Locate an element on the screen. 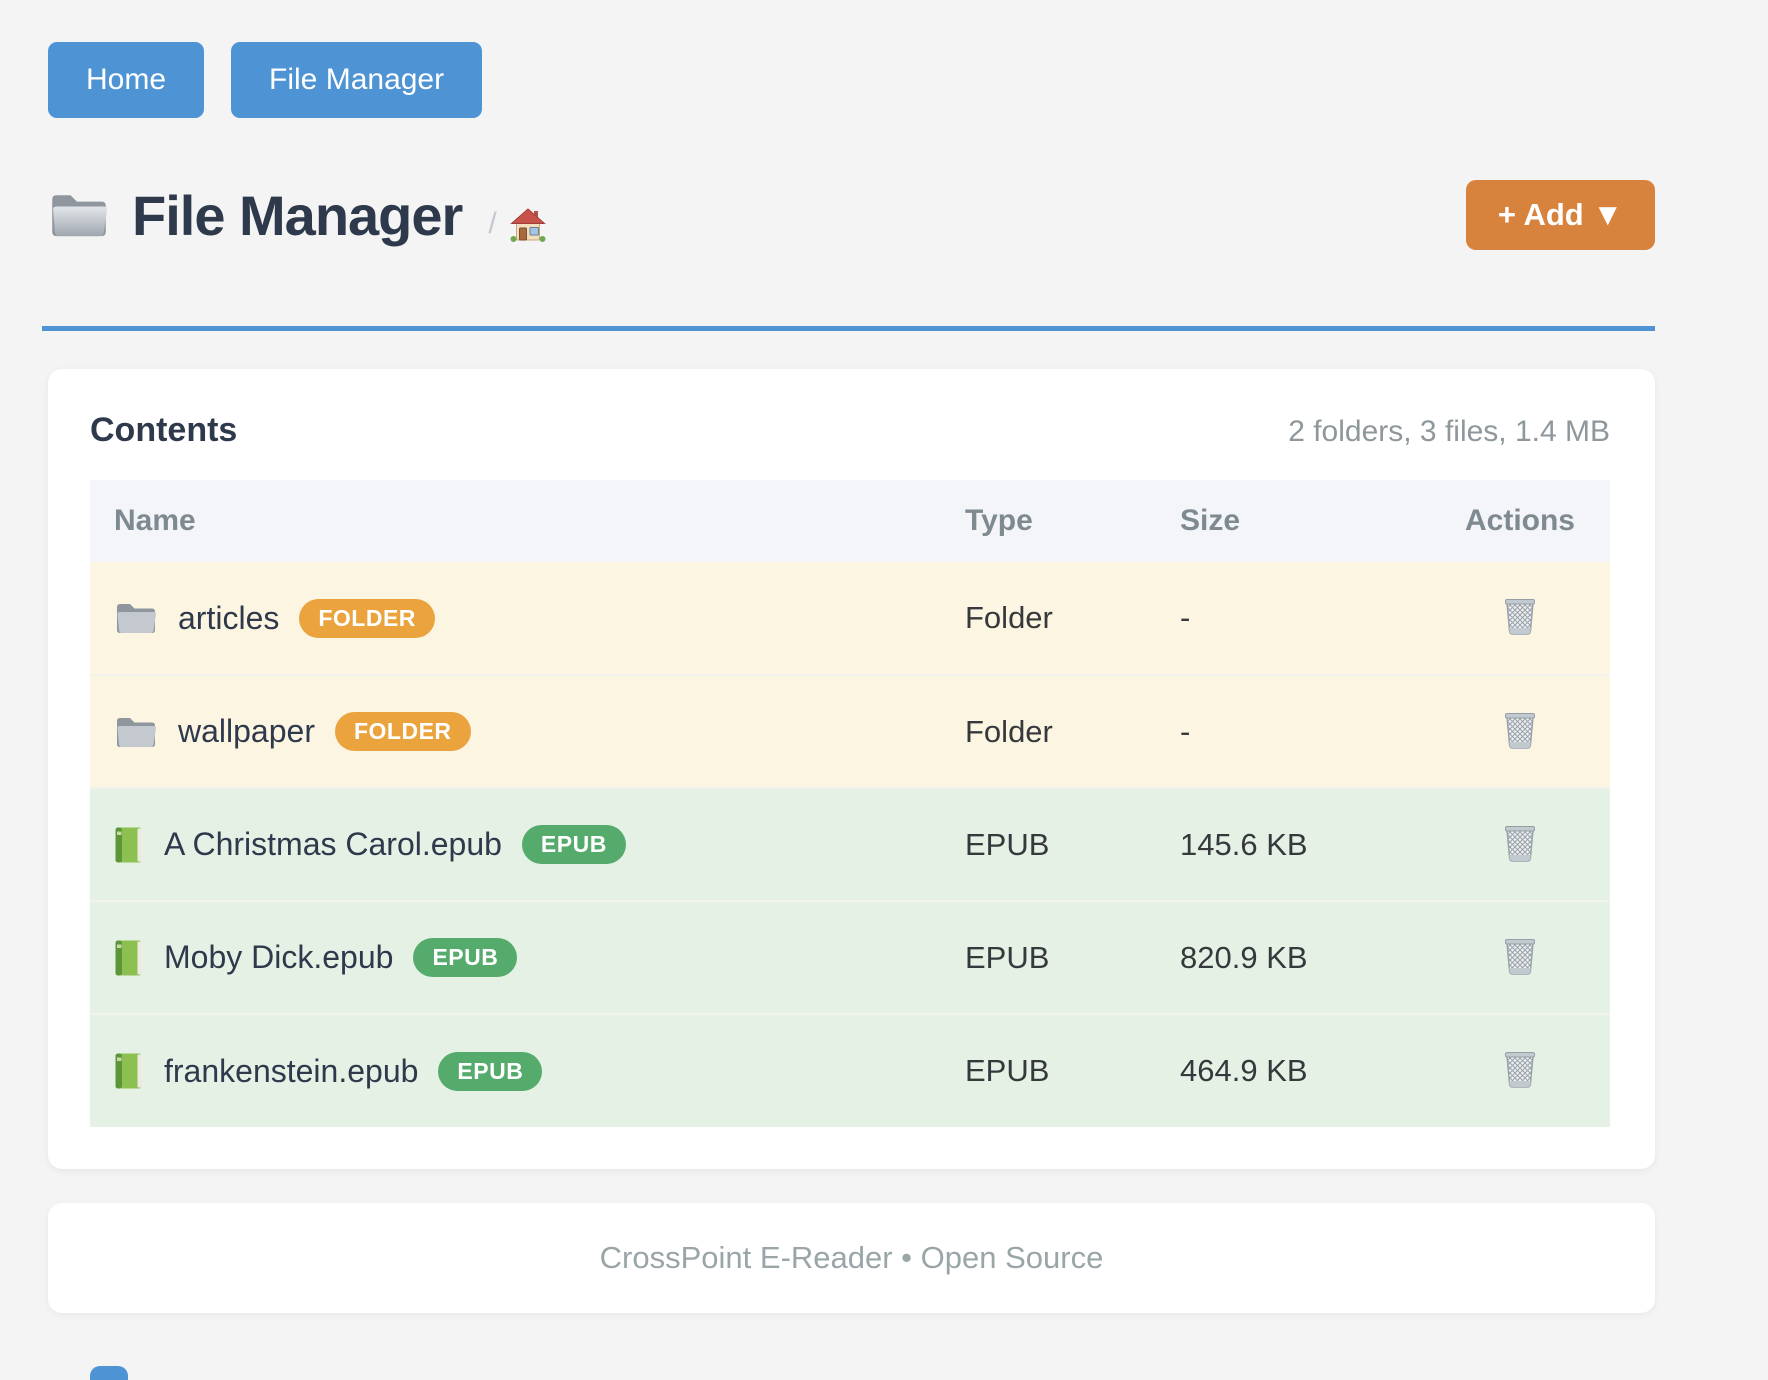 Image resolution: width=1768 pixels, height=1380 pixels. title-group: File Manager / is located at coordinates (297, 215).